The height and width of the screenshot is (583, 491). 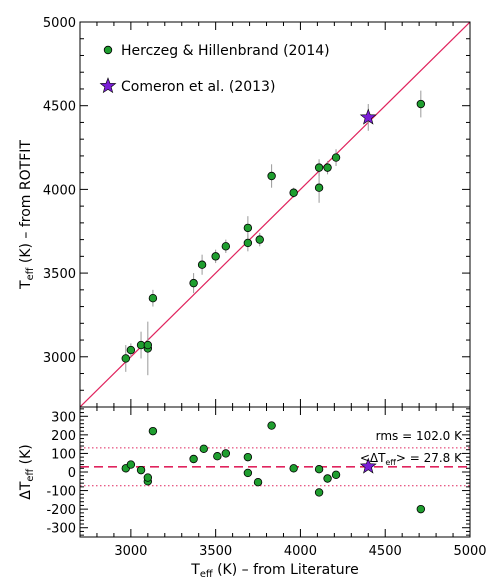 I want to click on bottom-x-tick-label: 4000, so click(x=300, y=551).